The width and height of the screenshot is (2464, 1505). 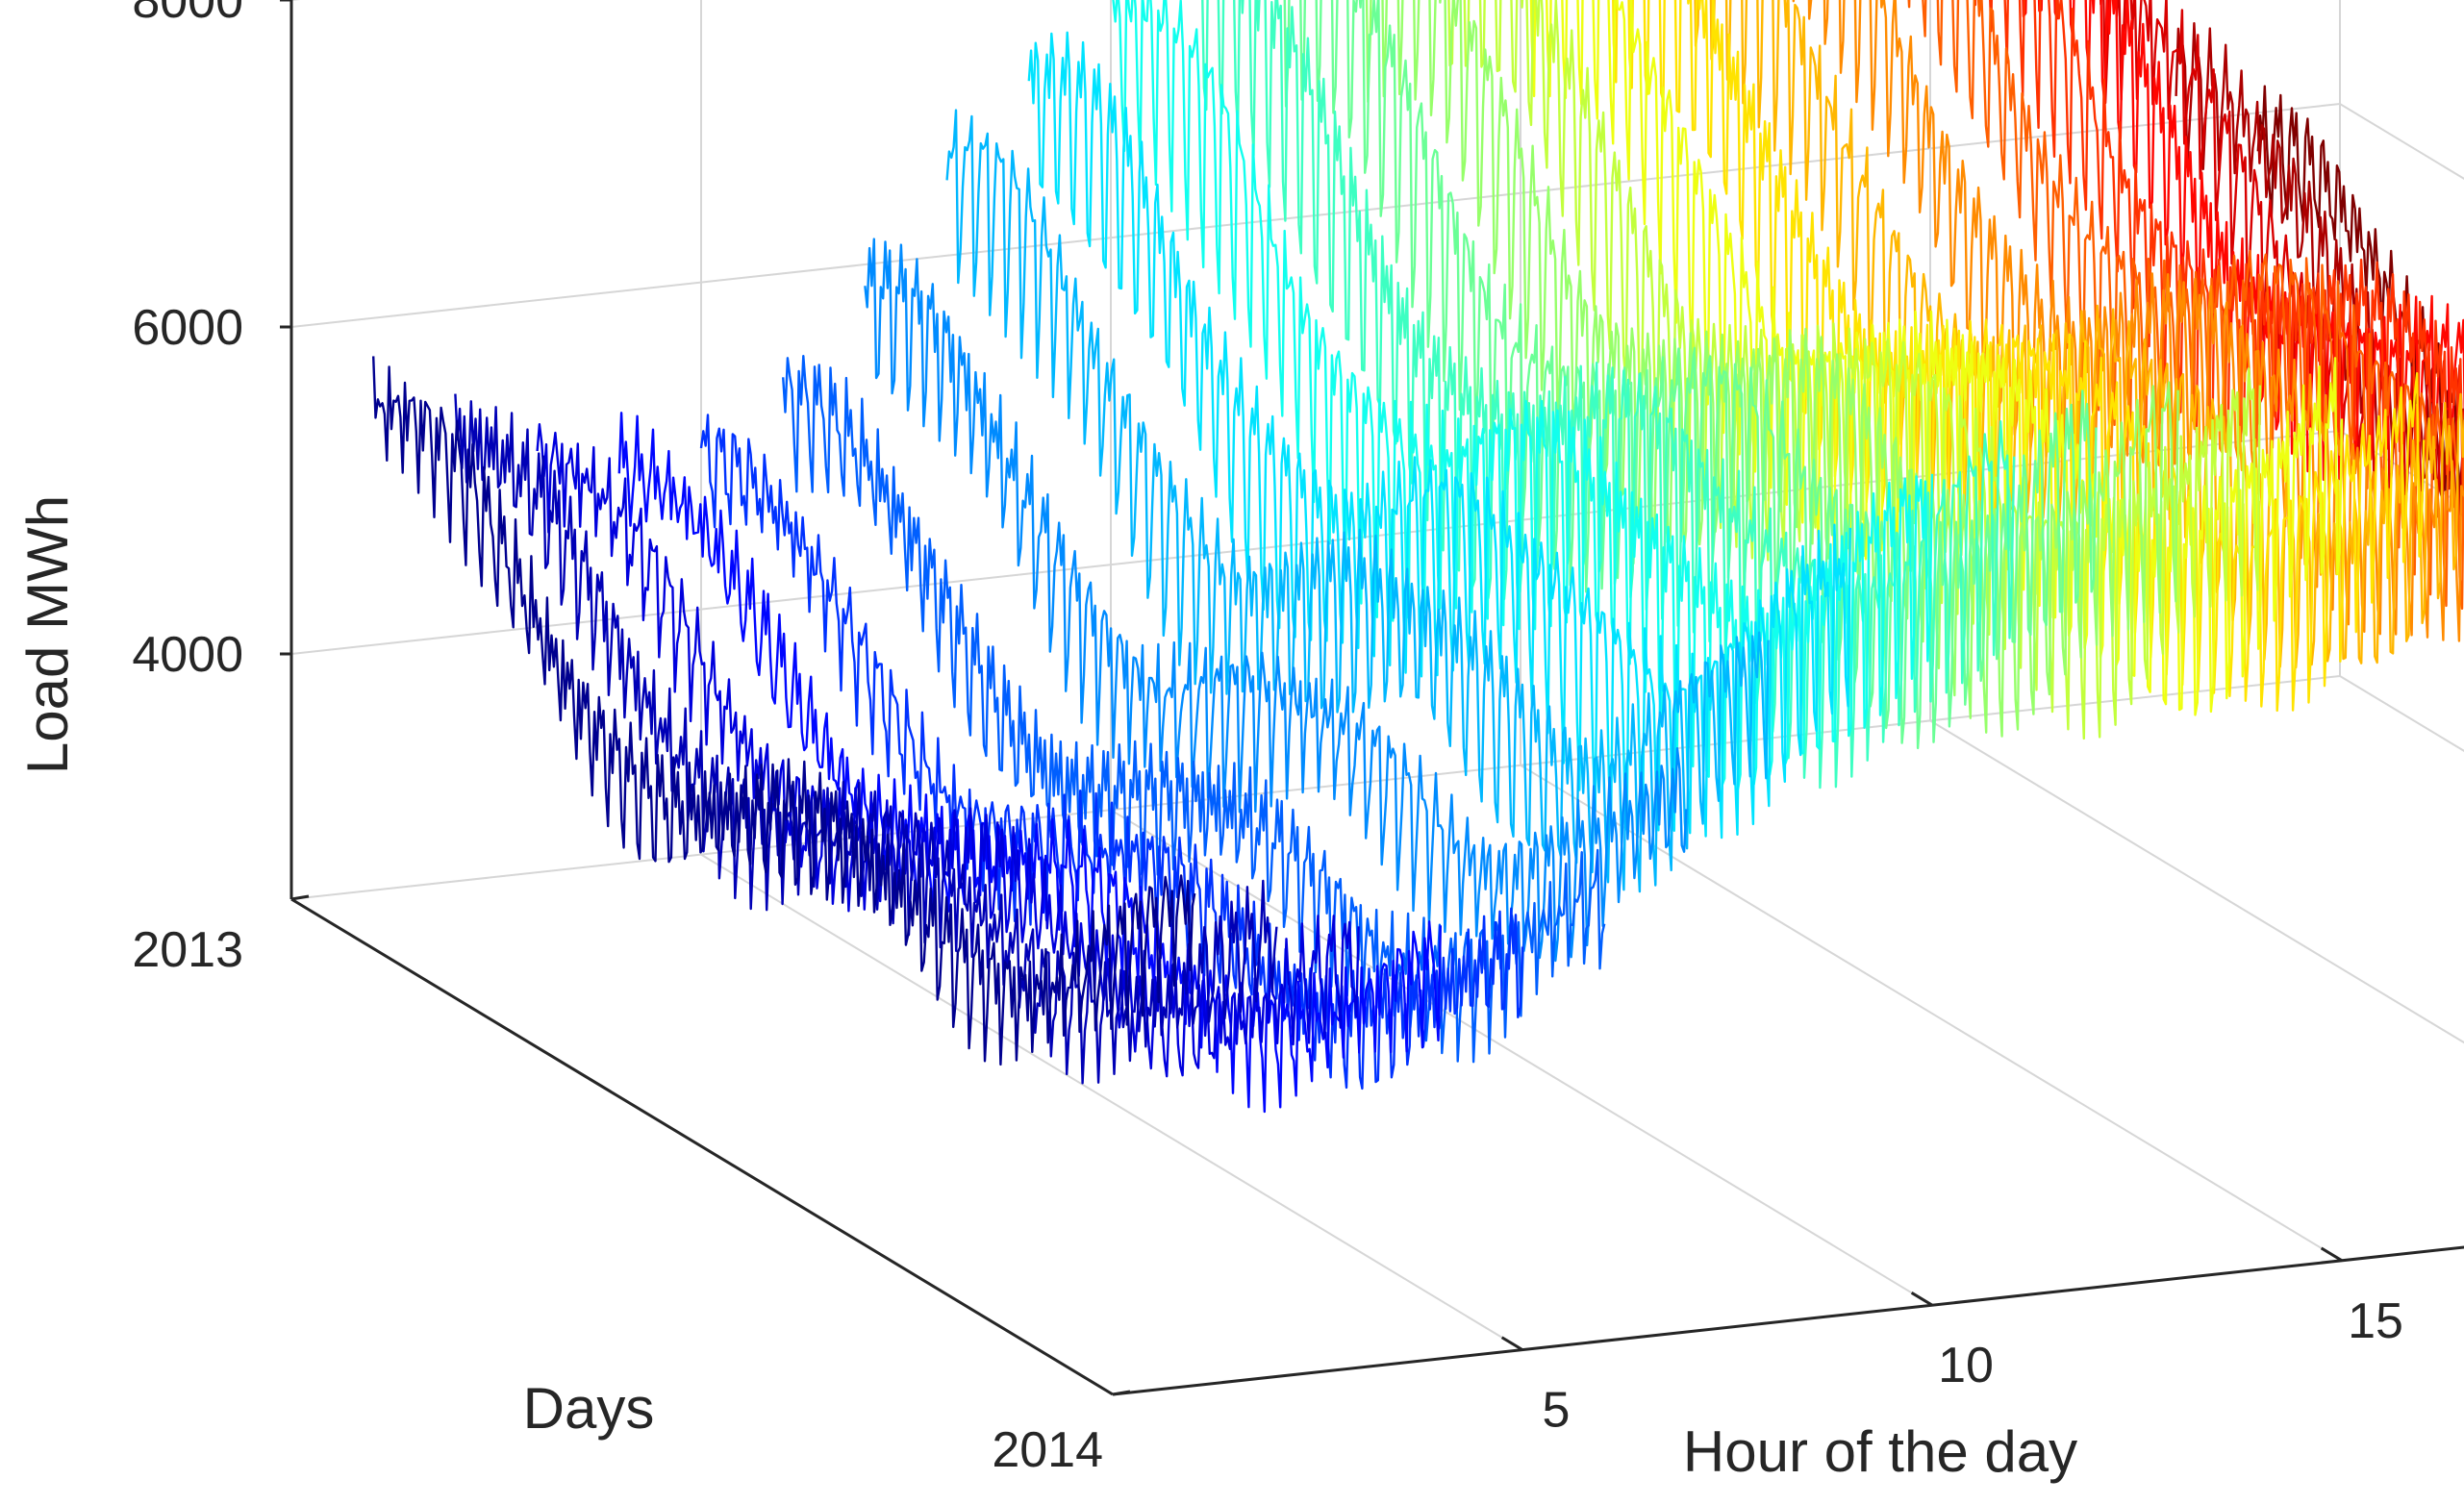 What do you see at coordinates (187, 655) in the screenshot?
I see `z-tick-label: 4000` at bounding box center [187, 655].